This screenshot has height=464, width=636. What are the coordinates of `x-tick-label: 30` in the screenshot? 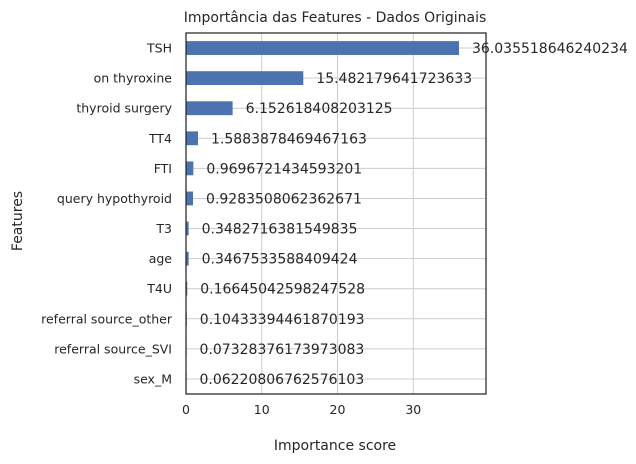 It's located at (413, 409).